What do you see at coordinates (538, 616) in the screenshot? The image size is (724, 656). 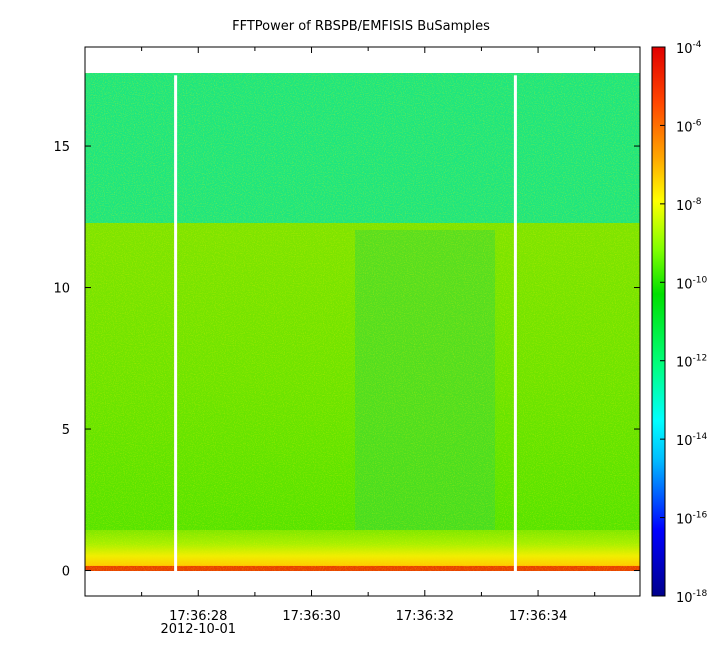 I see `x-tick-label: 17:36:34` at bounding box center [538, 616].